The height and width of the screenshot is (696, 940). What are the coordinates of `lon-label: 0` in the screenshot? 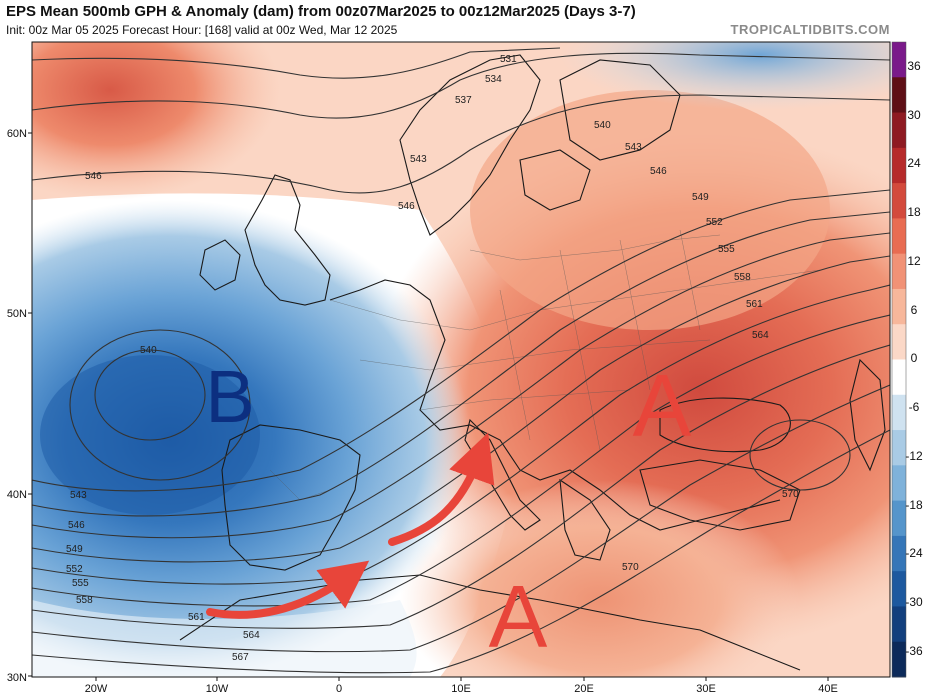 It's located at (339, 689).